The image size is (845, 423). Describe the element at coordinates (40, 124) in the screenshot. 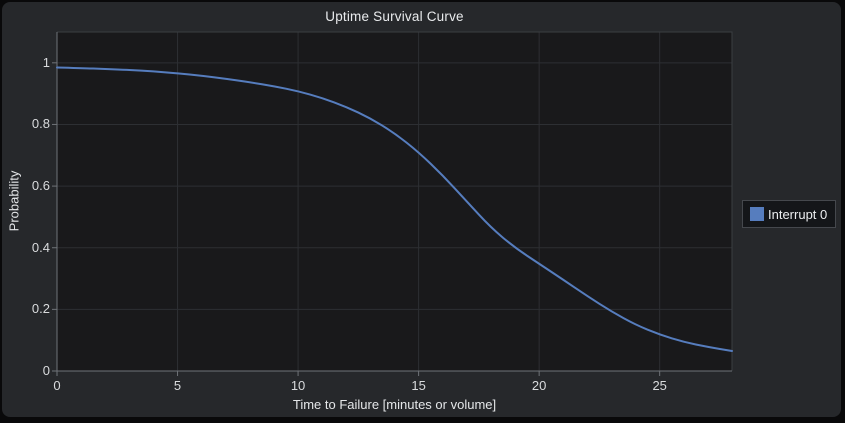

I see `y-tick-label: 0.8` at that location.